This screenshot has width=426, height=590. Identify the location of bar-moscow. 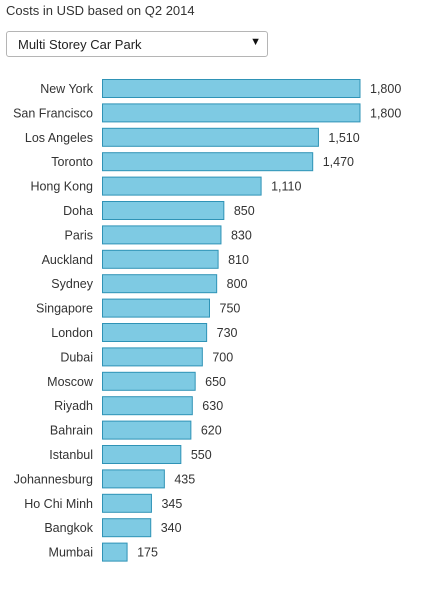
(149, 381).